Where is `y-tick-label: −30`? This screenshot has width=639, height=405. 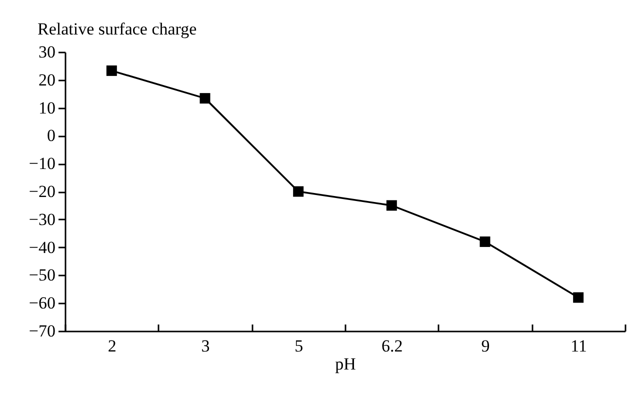 y-tick-label: −30 is located at coordinates (42, 219).